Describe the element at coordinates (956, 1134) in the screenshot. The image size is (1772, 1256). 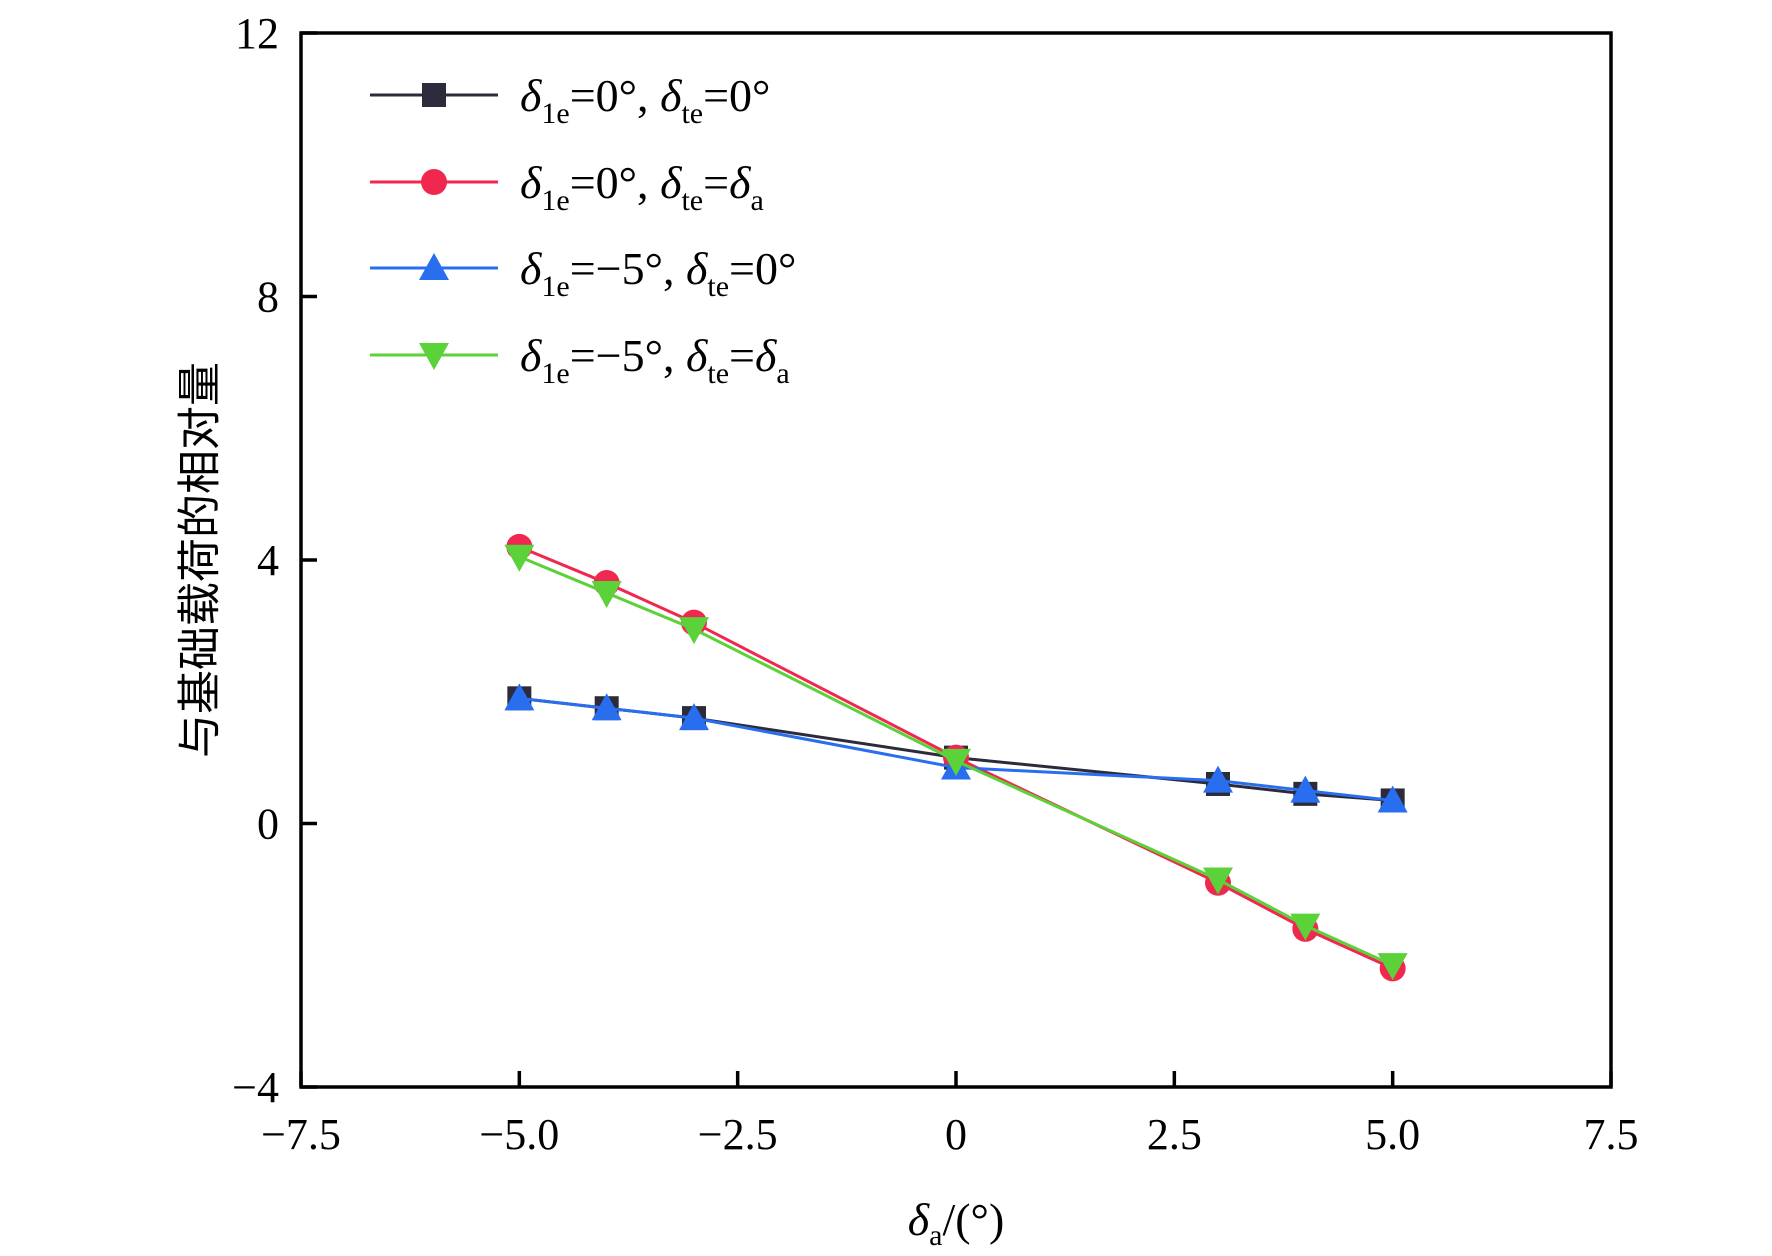
I see `x-tick-label: 0` at that location.